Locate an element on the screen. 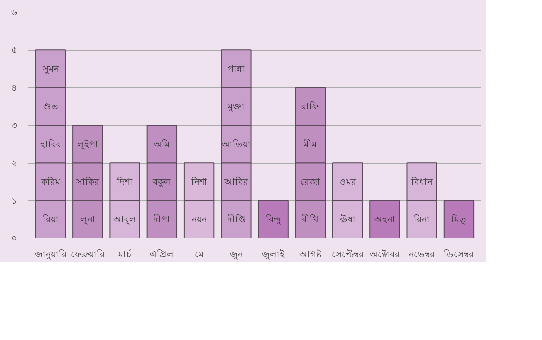 The height and width of the screenshot is (340, 542). x-tick-label: অক্টোবর is located at coordinates (384, 255).